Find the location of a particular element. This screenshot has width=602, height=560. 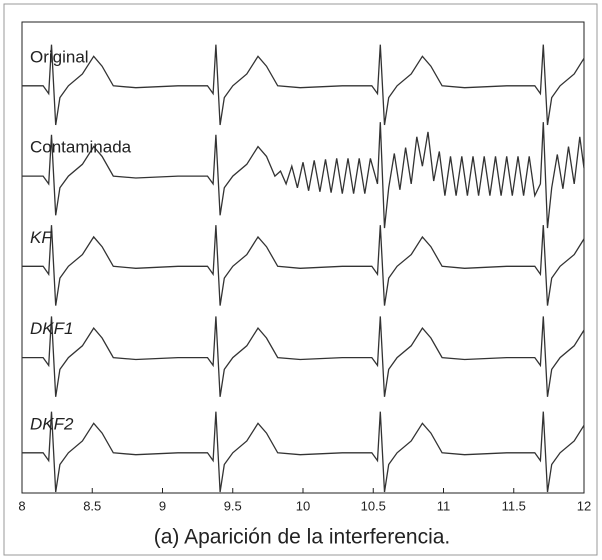

trace-label: Original is located at coordinates (59, 56).